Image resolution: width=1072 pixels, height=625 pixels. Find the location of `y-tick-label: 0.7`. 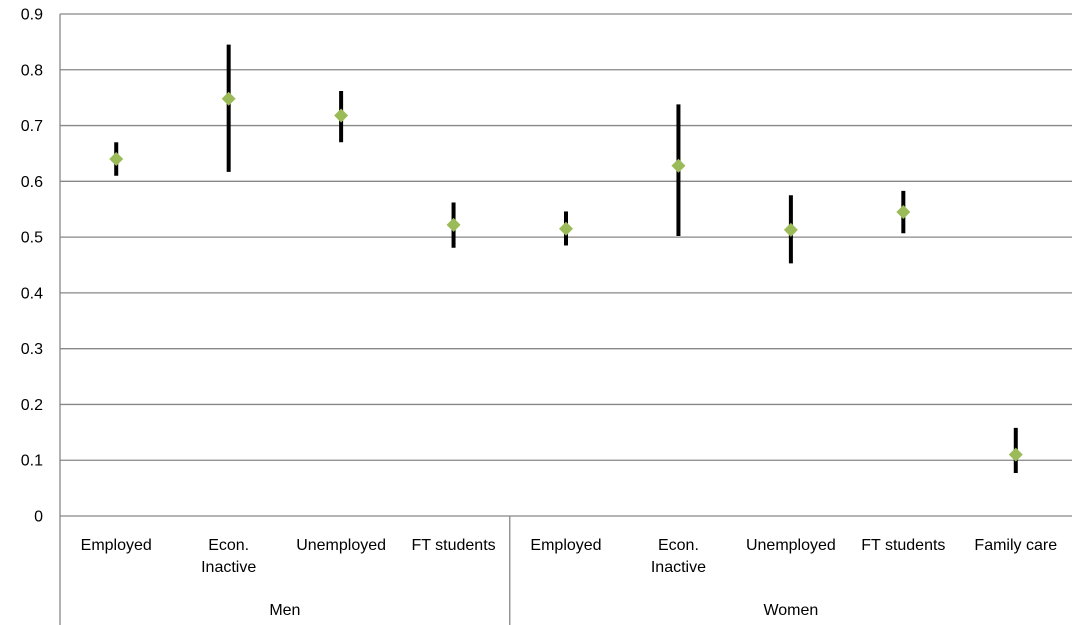

y-tick-label: 0.7 is located at coordinates (32, 126).